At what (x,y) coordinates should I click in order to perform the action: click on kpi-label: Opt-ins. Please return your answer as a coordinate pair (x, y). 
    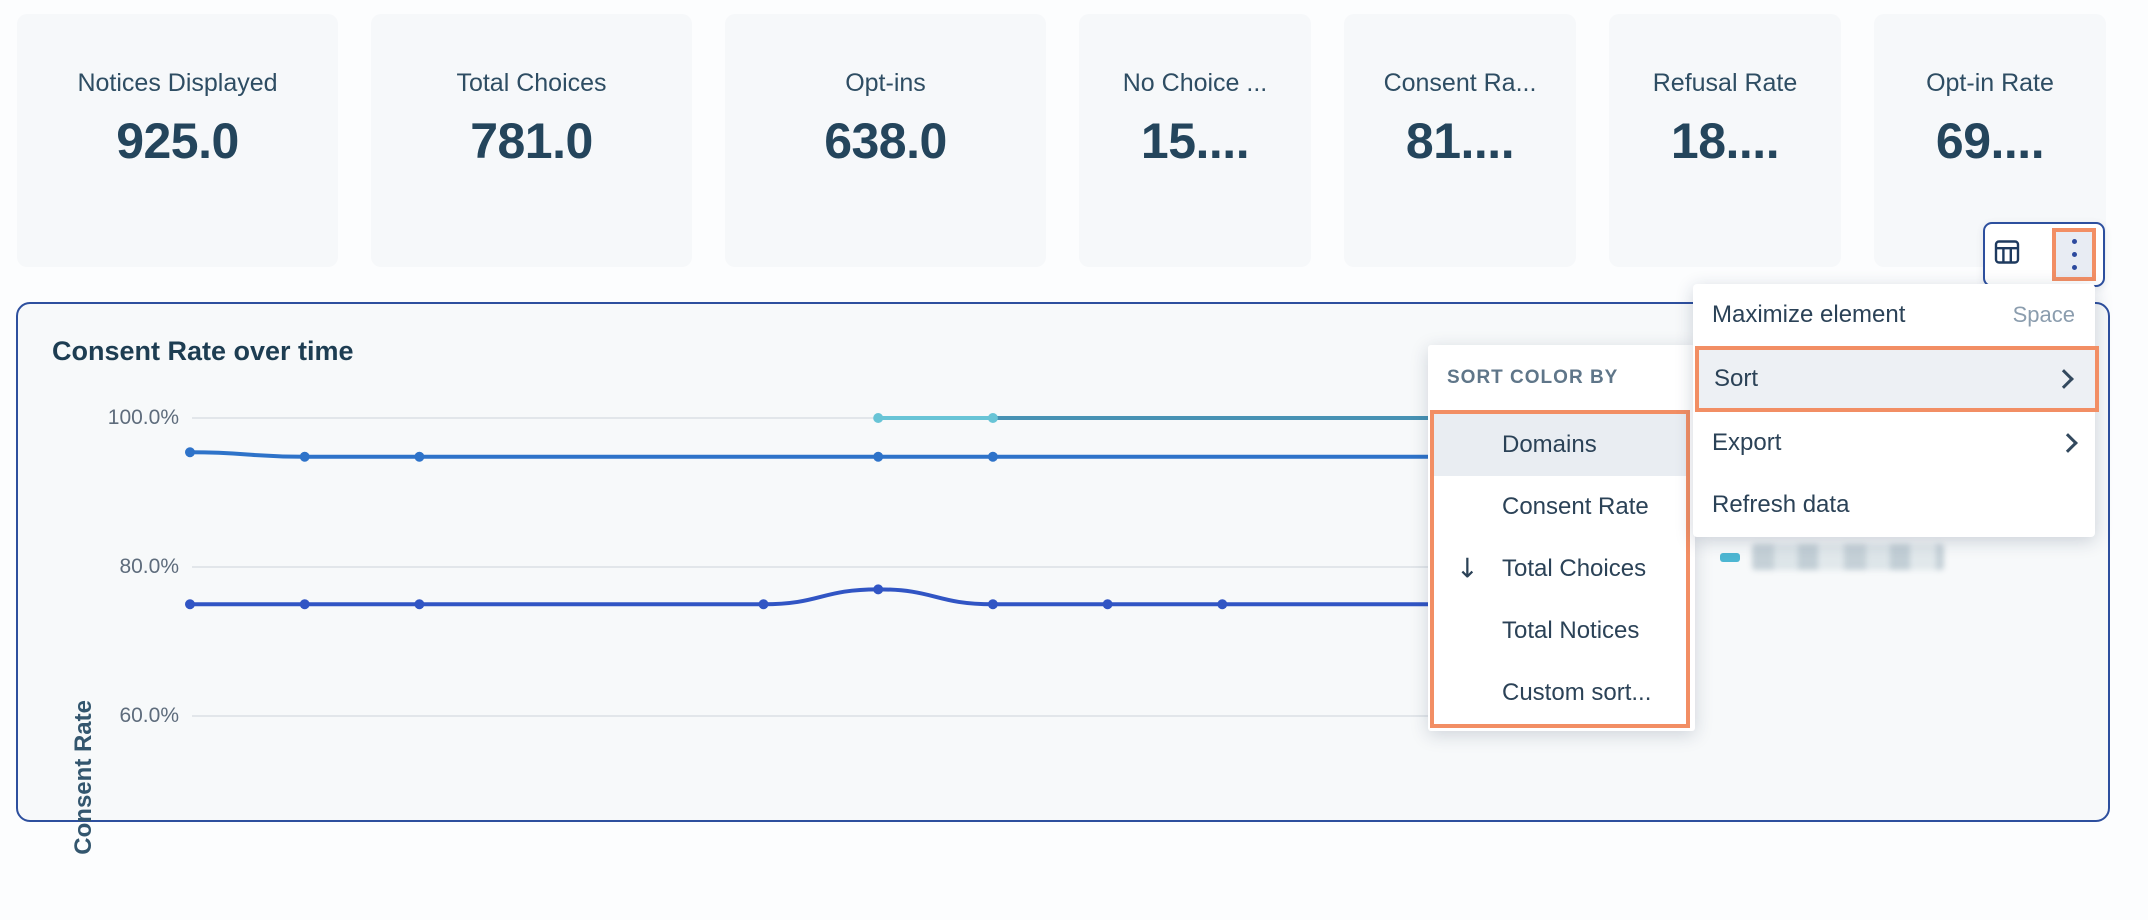
    Looking at the image, I should click on (885, 83).